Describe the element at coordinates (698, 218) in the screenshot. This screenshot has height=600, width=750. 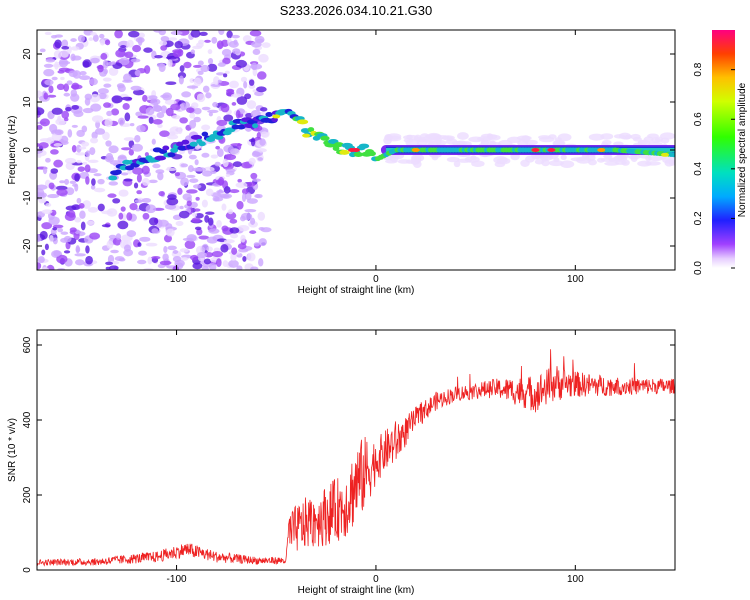
I see `colorbar-tick-label: 0.2` at that location.